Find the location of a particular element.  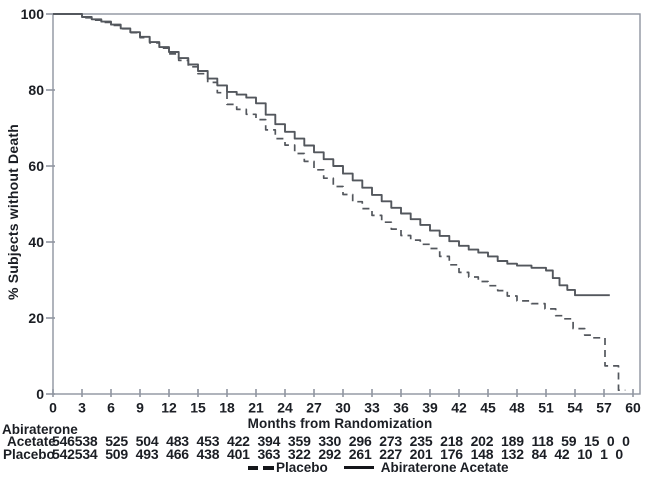

abiraterone-solid-line-key is located at coordinates (358, 467).